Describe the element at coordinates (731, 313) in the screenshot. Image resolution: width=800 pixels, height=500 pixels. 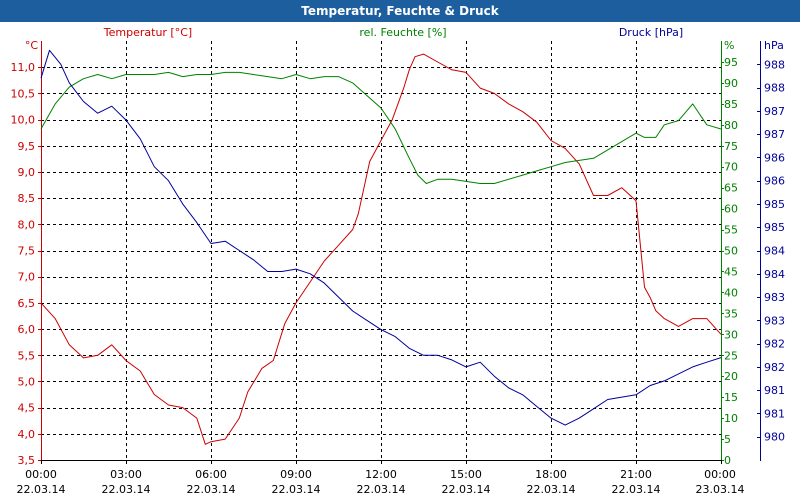
I see `humidity-tick-label: 35` at that location.